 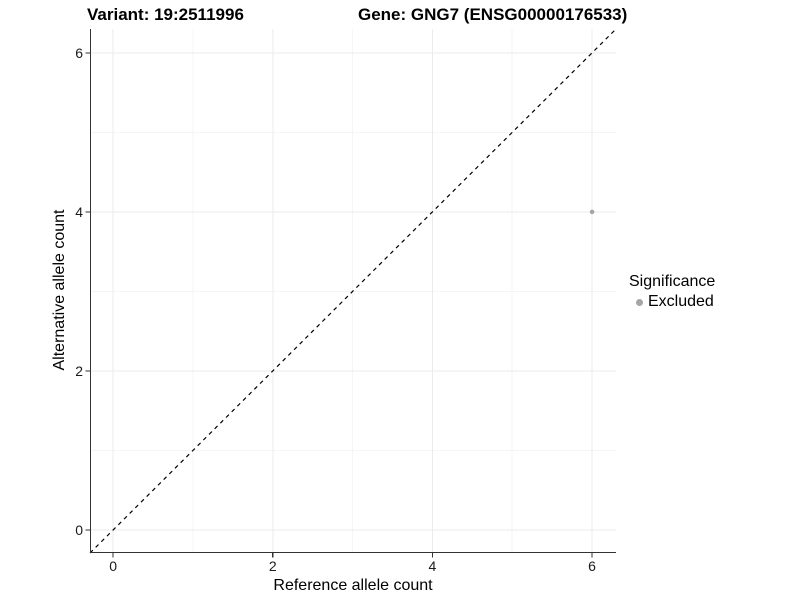 I want to click on plot-title-variant: Variant: 19:2511996, so click(x=165, y=14).